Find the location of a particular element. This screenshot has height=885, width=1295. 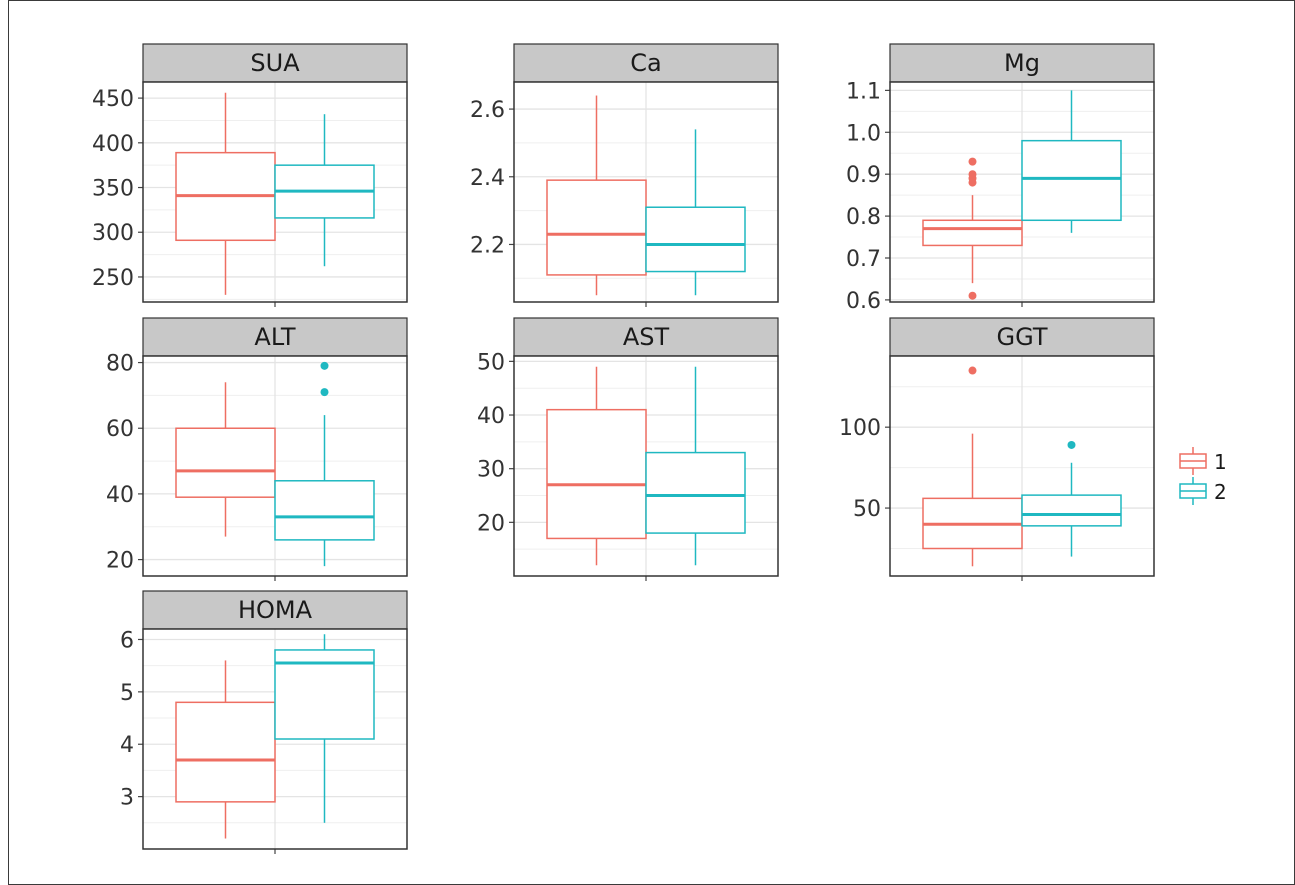

strip-label: Ca is located at coordinates (645, 63).